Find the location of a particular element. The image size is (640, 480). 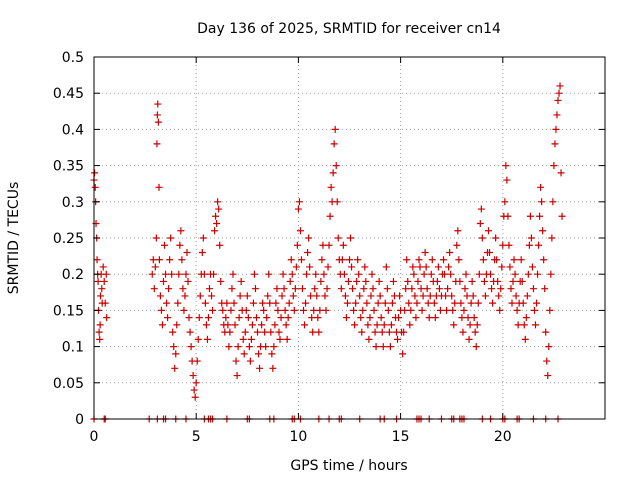

x-tick-label: 5 is located at coordinates (196, 437).